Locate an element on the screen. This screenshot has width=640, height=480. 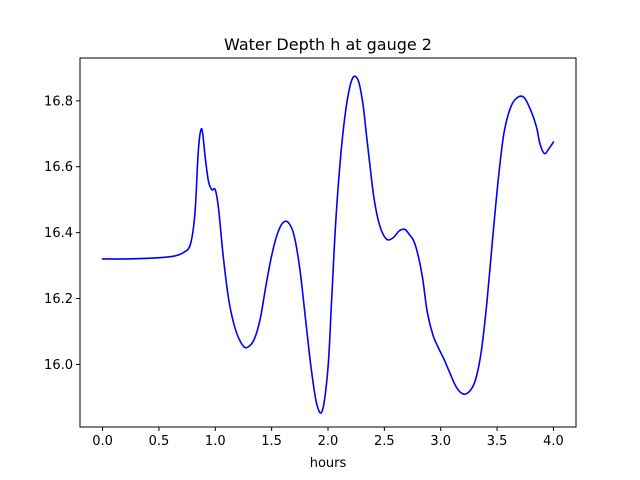
chart-title: Water Depth h at gauge 2 is located at coordinates (328, 44).